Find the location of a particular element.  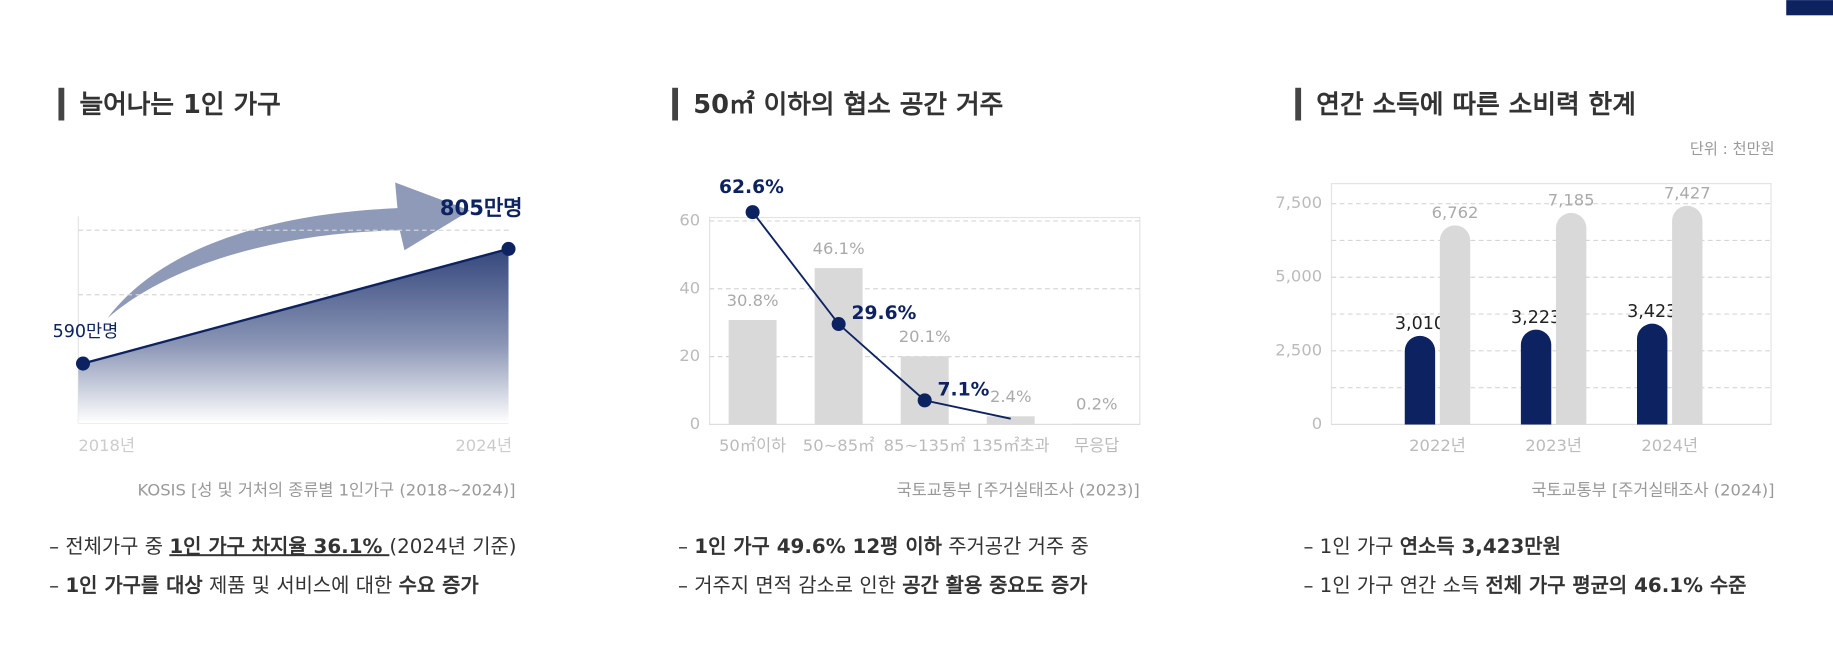

bar-value-label: 46.1% is located at coordinates (839, 248).